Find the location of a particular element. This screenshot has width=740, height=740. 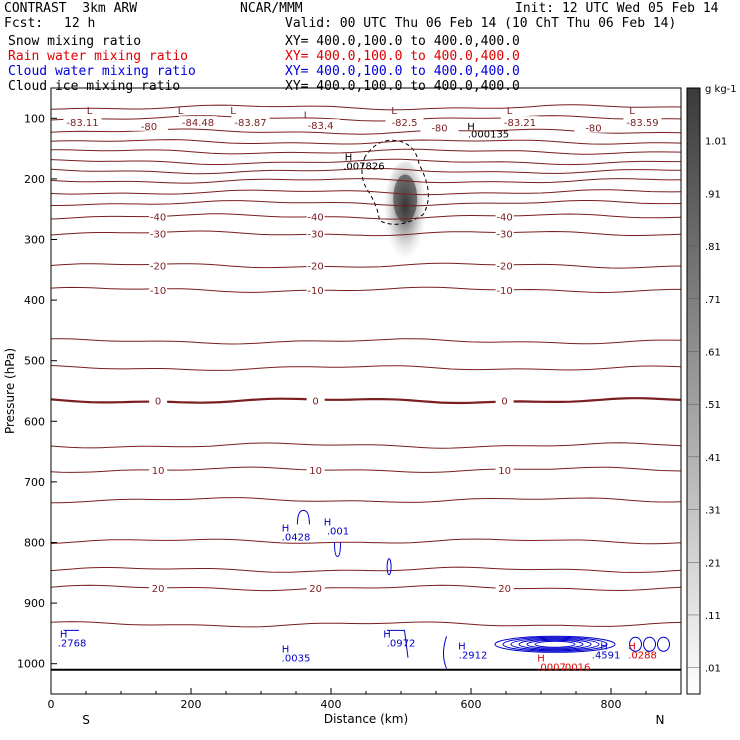

colorbar-label: .91 is located at coordinates (713, 194).